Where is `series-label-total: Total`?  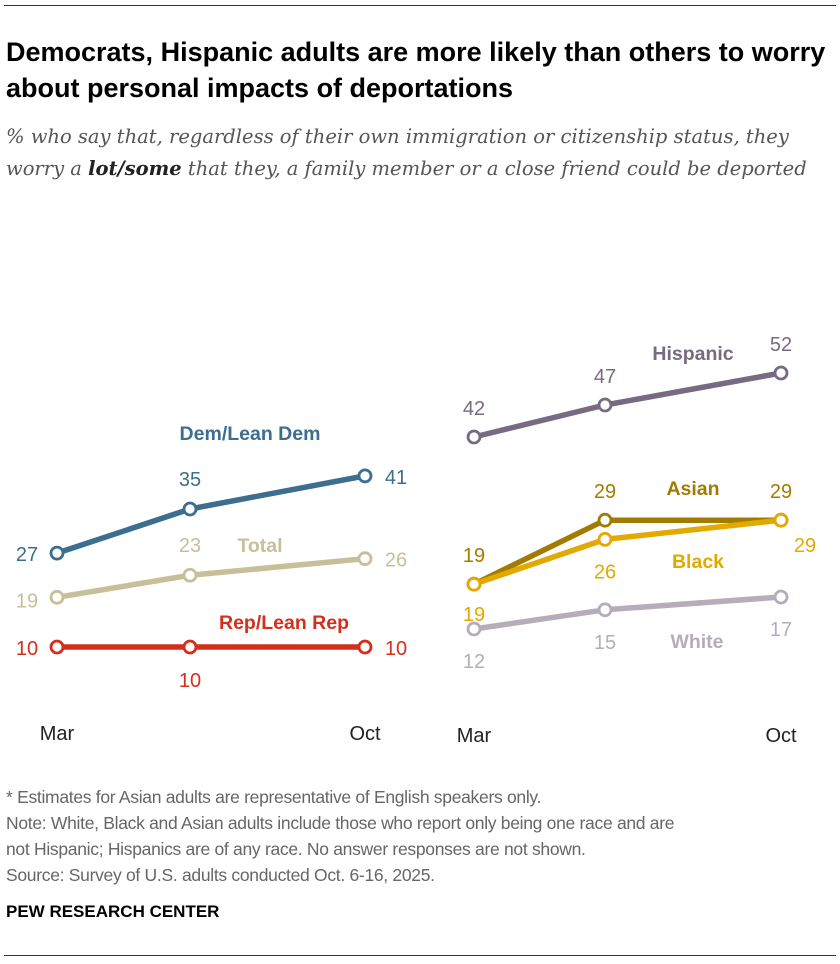
series-label-total: Total is located at coordinates (259, 546).